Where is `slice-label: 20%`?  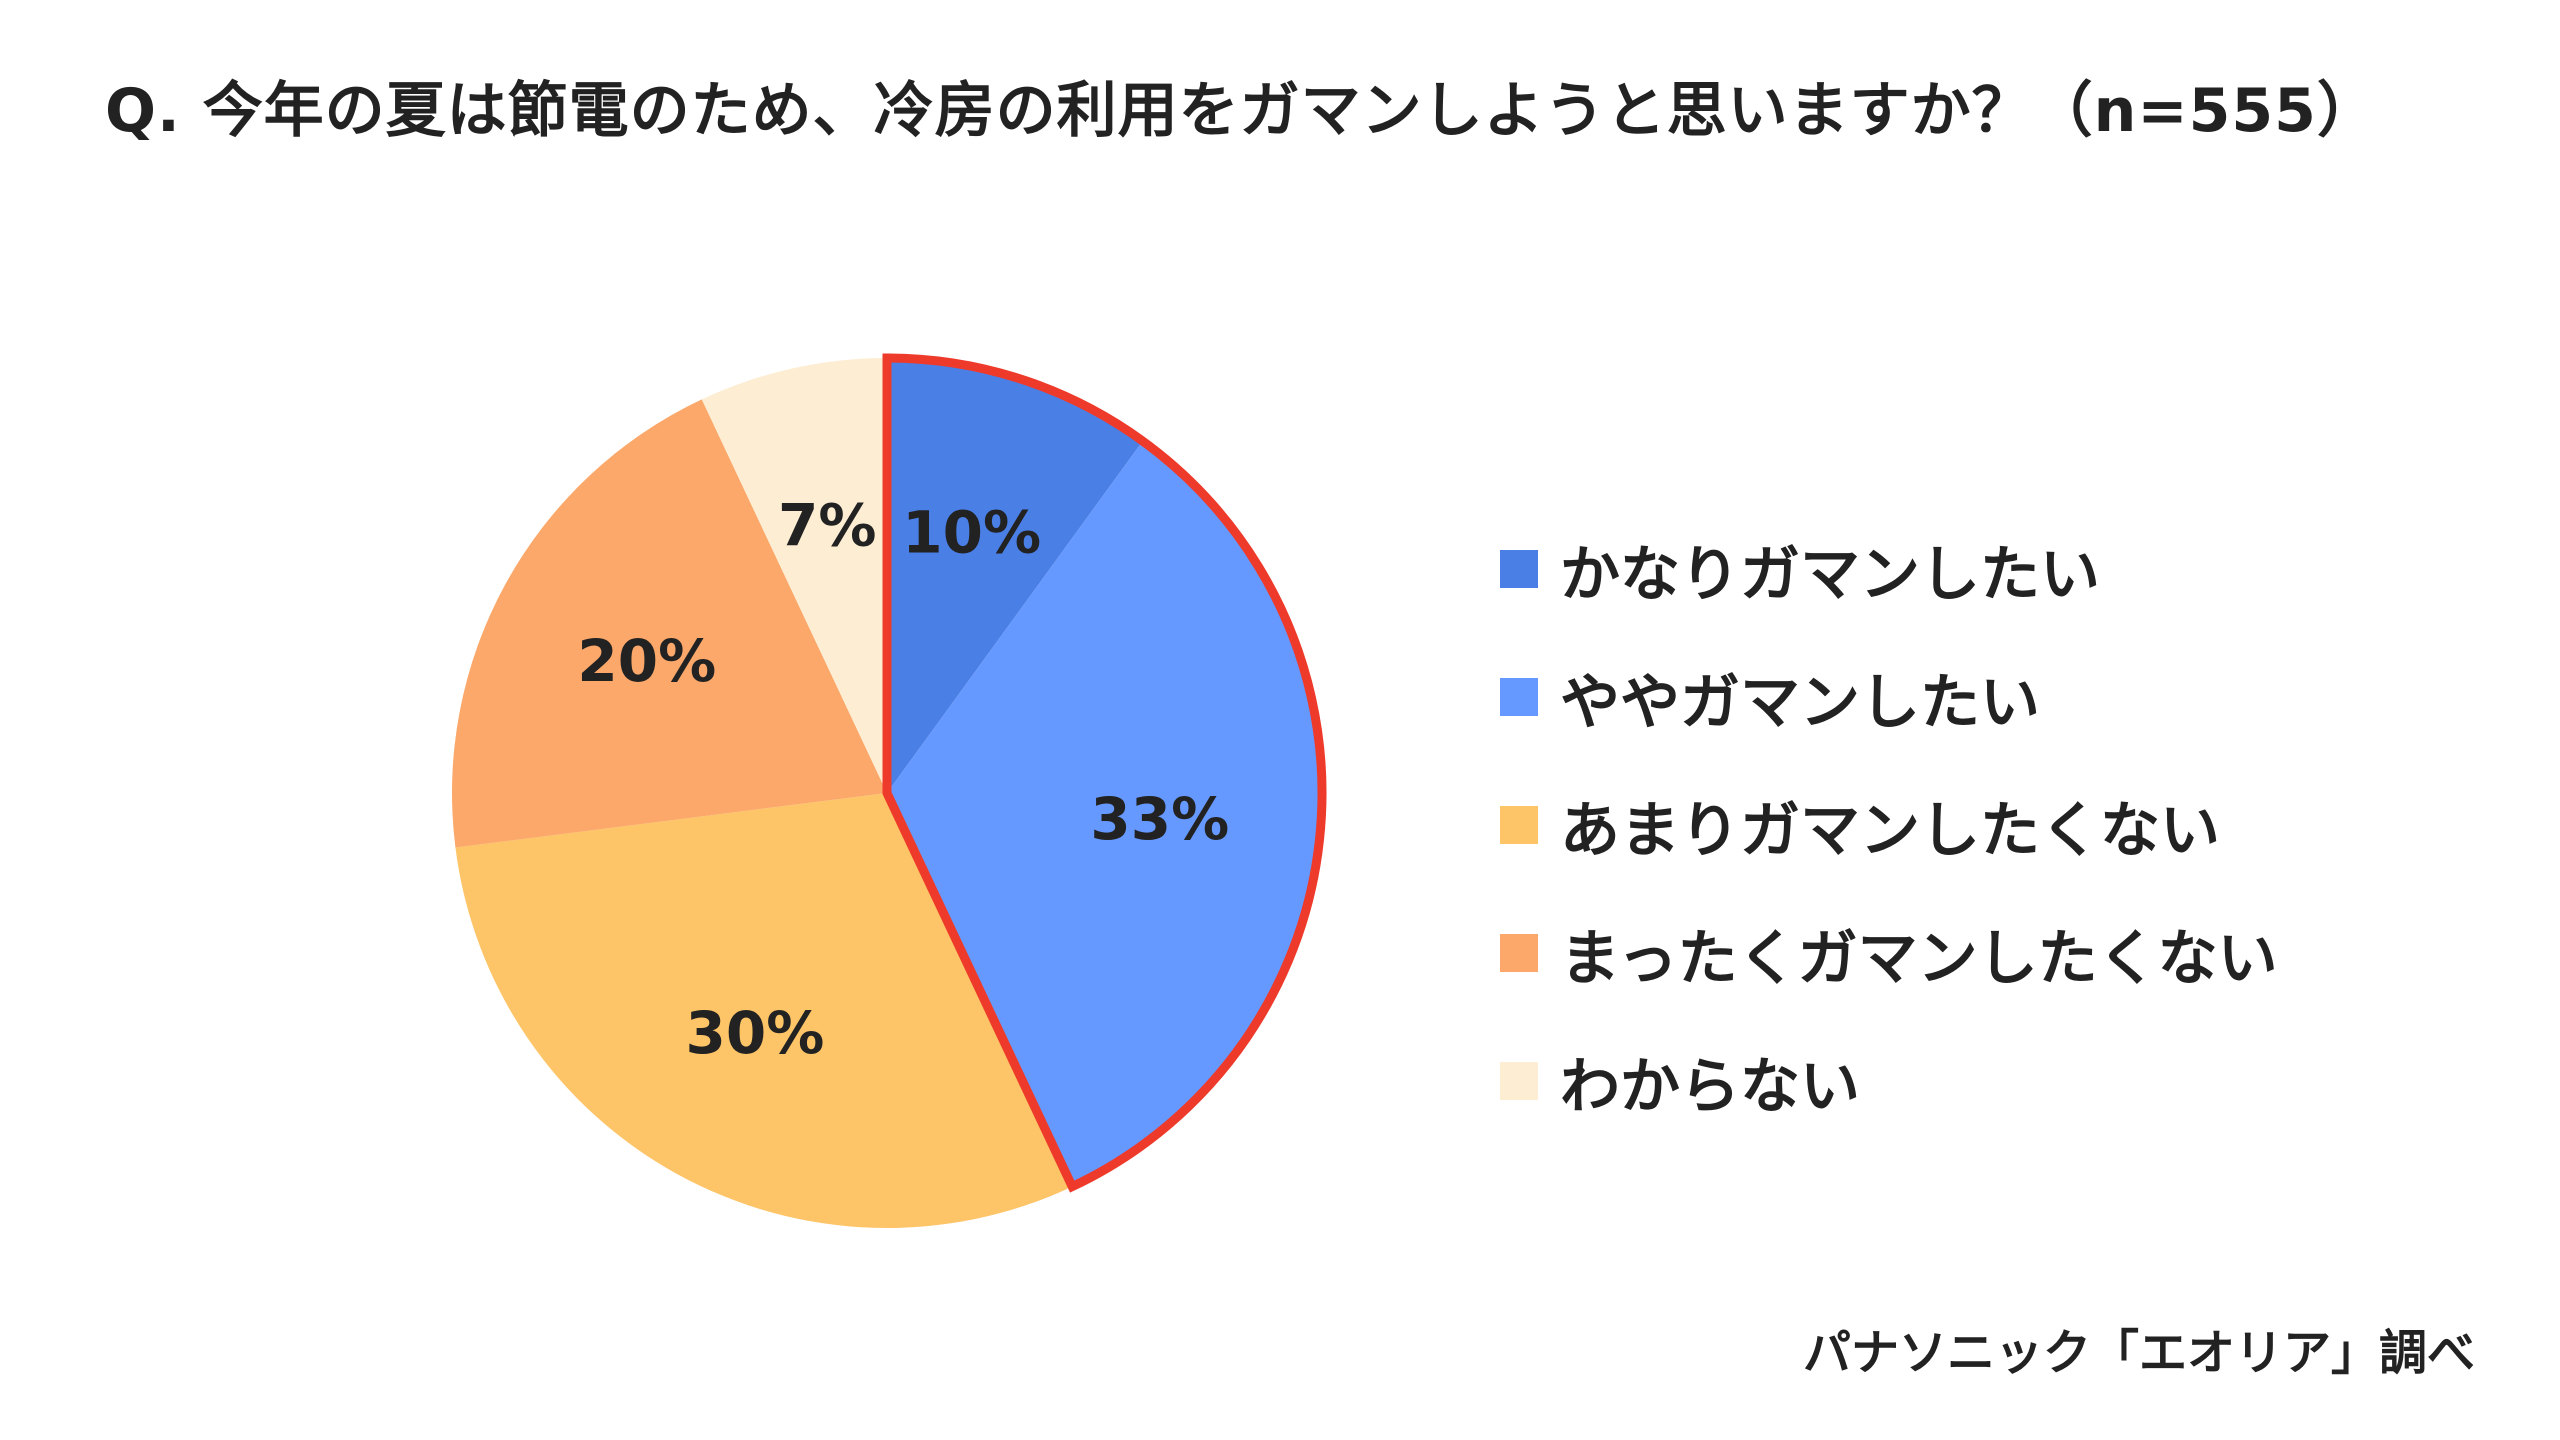
slice-label: 20% is located at coordinates (646, 661).